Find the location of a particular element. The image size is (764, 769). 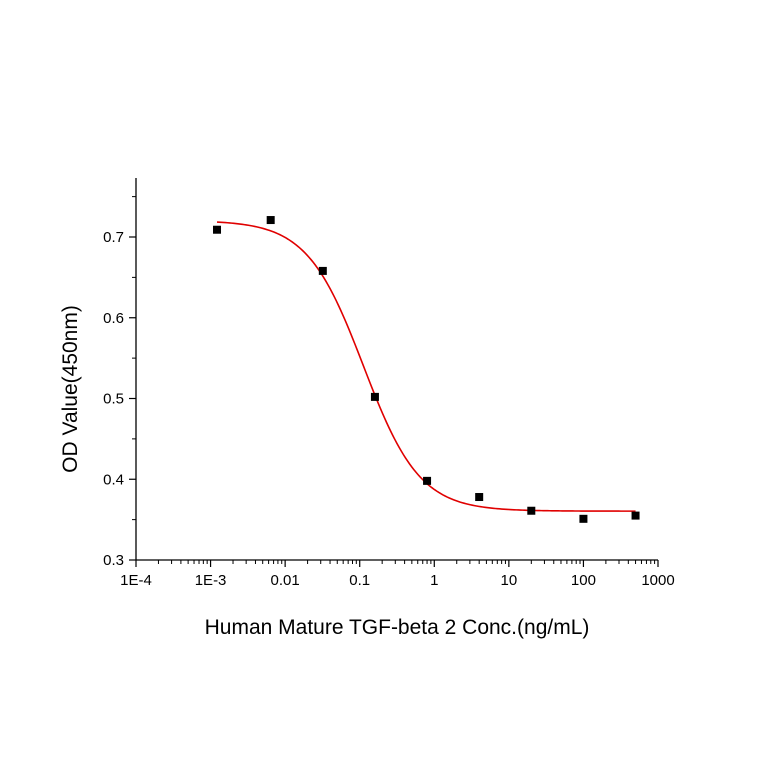

x-tick-label: 1E-4 is located at coordinates (136, 580).